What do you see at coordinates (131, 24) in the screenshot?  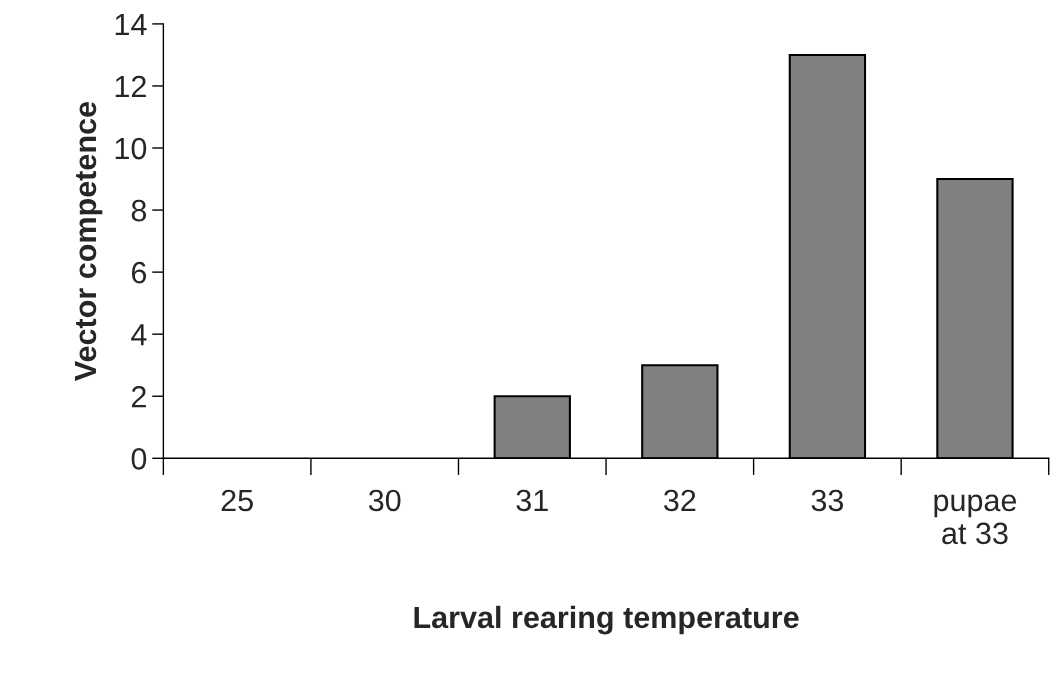 I see `y-tick-label: 14` at bounding box center [131, 24].